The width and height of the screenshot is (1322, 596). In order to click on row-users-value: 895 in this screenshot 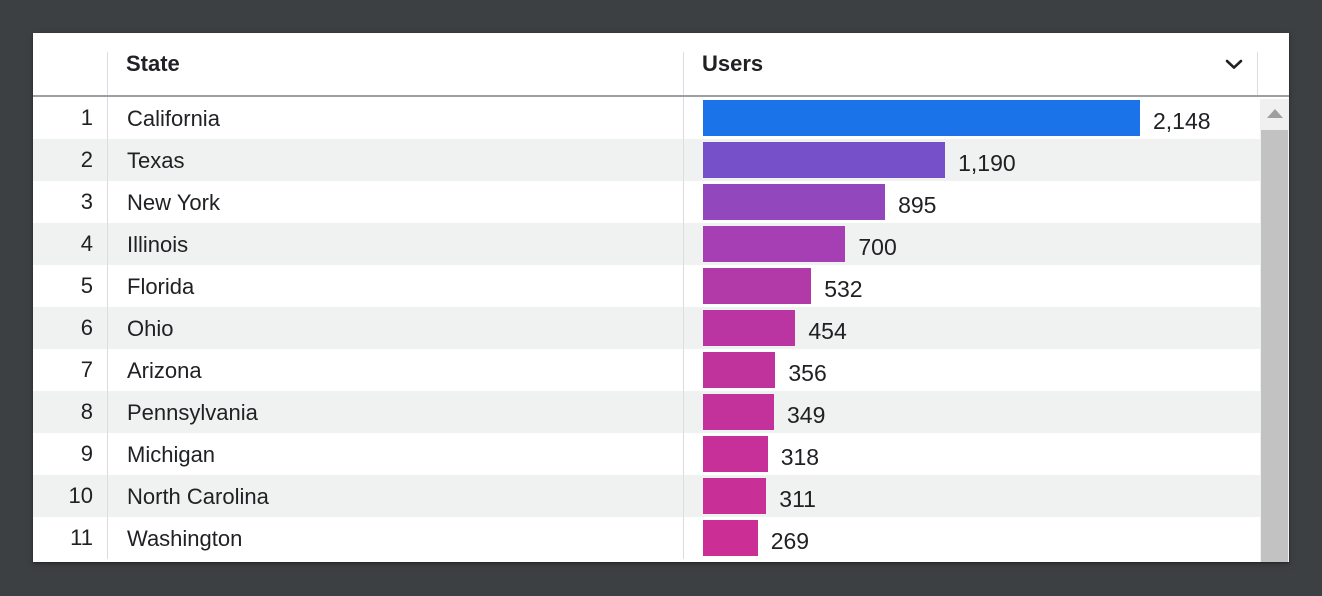, I will do `click(917, 205)`.